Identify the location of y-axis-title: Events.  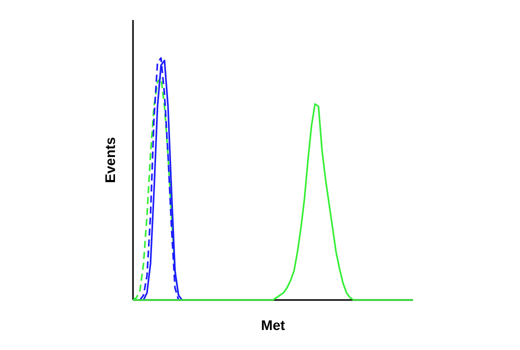
(110, 159).